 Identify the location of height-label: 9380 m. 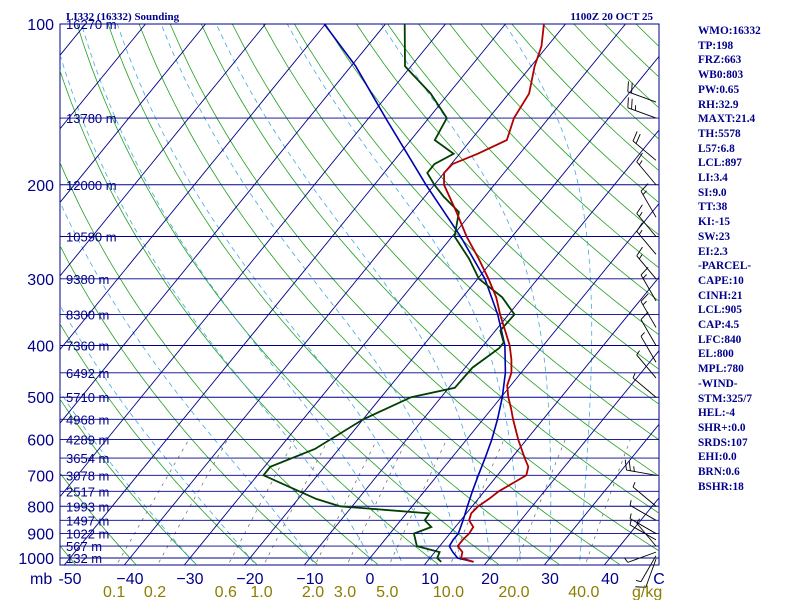
(87, 279).